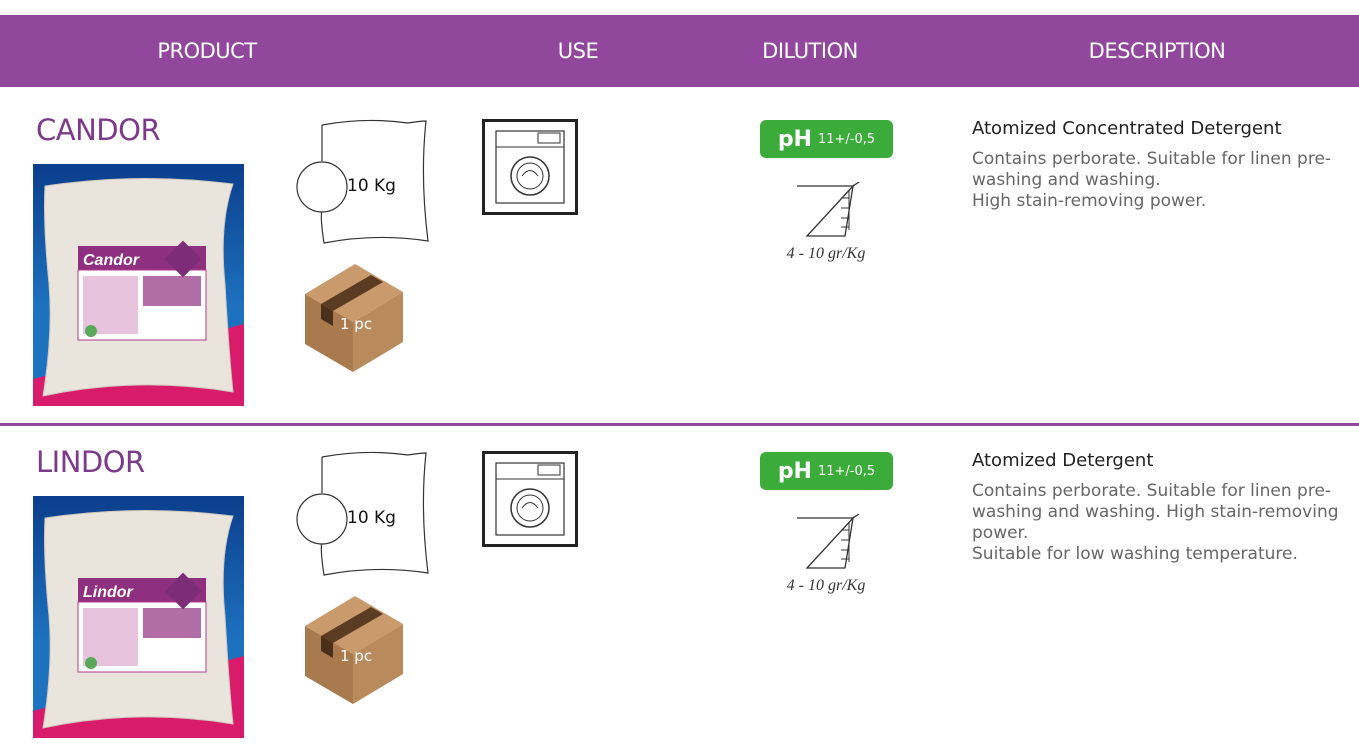  What do you see at coordinates (1127, 128) in the screenshot?
I see `description-title: Atomized Concentrated Detergent` at bounding box center [1127, 128].